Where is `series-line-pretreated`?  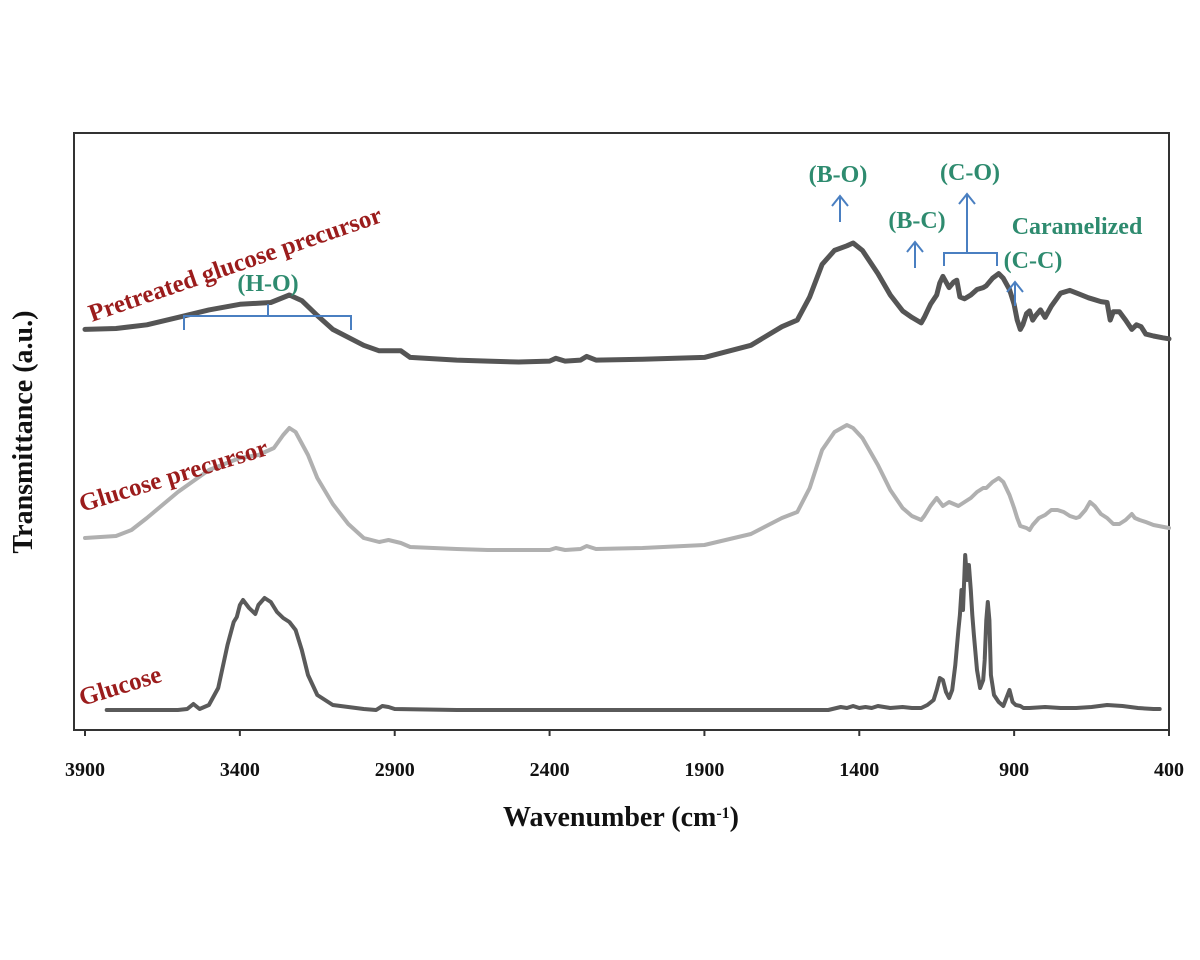
series-line-pretreated is located at coordinates (627, 302).